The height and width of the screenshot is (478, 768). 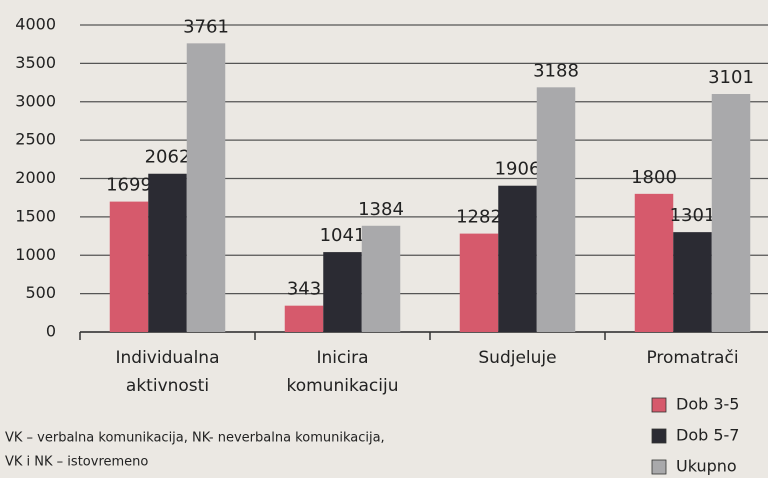 What do you see at coordinates (692, 358) in the screenshot?
I see `x-tick-label: Promatrači` at bounding box center [692, 358].